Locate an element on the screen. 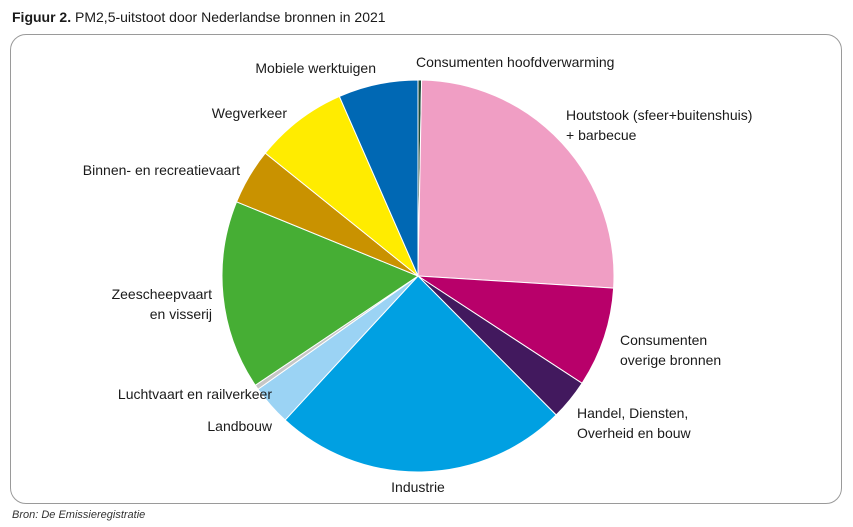  pie-slice-mobiele-werktuigen is located at coordinates (378, 178).